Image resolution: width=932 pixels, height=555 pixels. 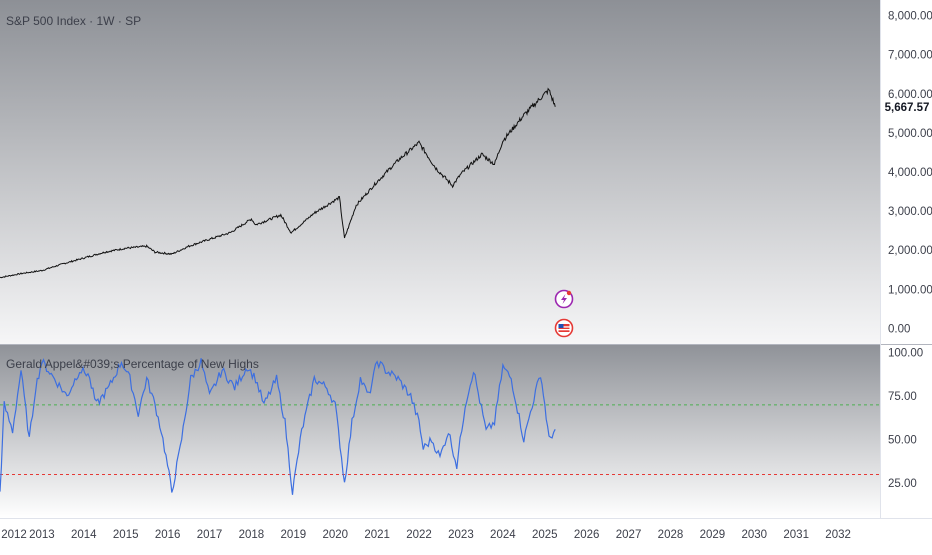 What do you see at coordinates (905, 354) in the screenshot?
I see `indicator-tick-label: 100.00` at bounding box center [905, 354].